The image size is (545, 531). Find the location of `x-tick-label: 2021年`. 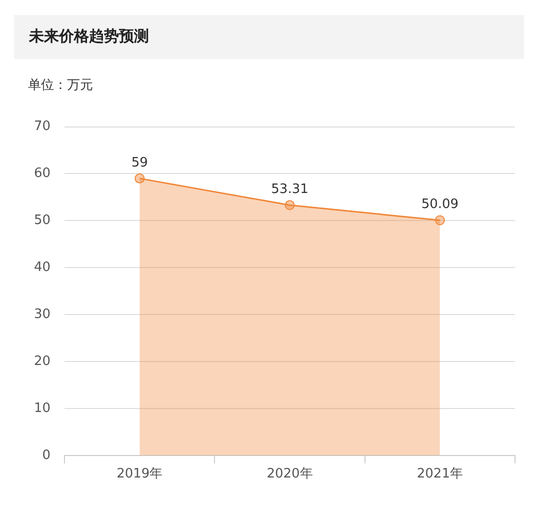

x-tick-label: 2021年 is located at coordinates (439, 474).